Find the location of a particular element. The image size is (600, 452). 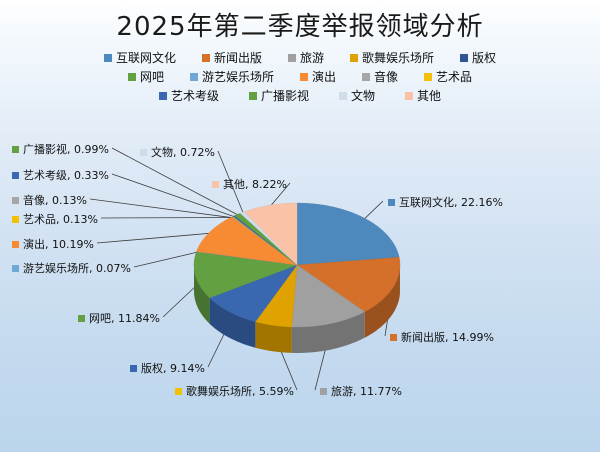

pie-data-label: 艺术考级, 0.33% is located at coordinates (60, 175).